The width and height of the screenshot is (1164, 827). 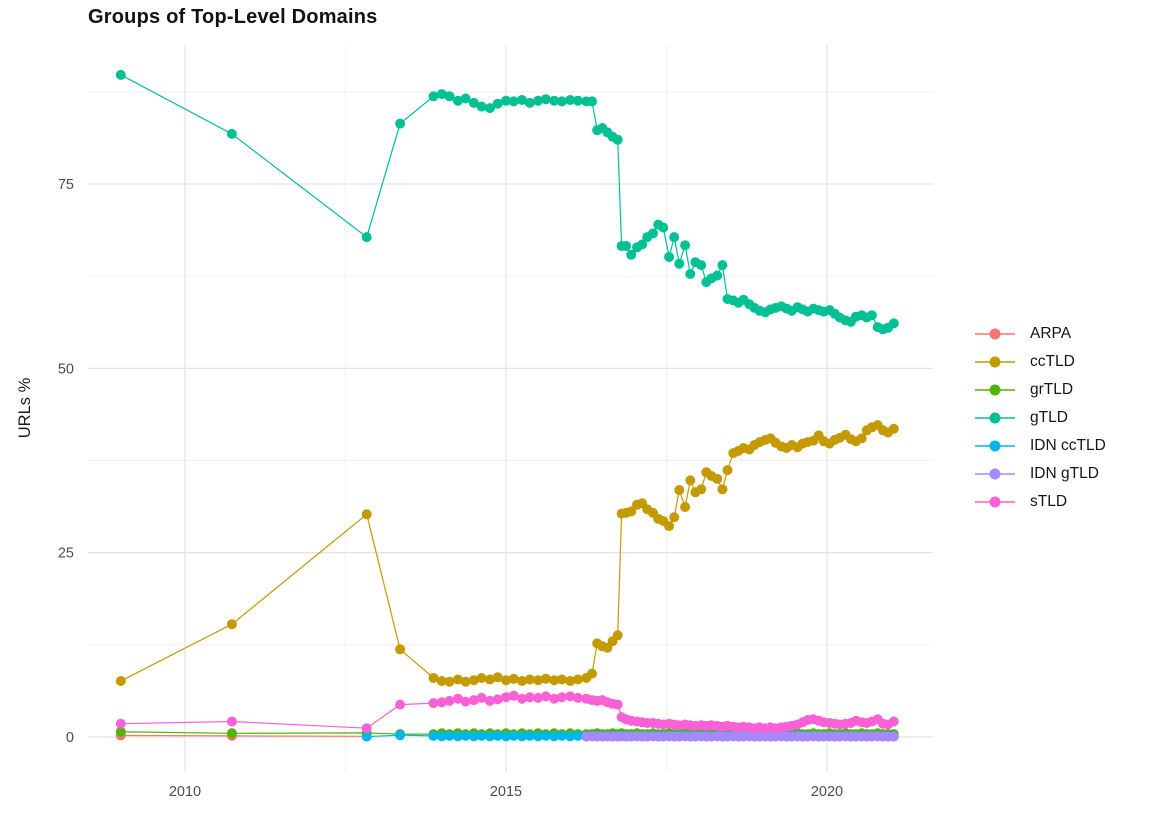 What do you see at coordinates (70, 738) in the screenshot?
I see `y-axis-tick-label: 0` at bounding box center [70, 738].